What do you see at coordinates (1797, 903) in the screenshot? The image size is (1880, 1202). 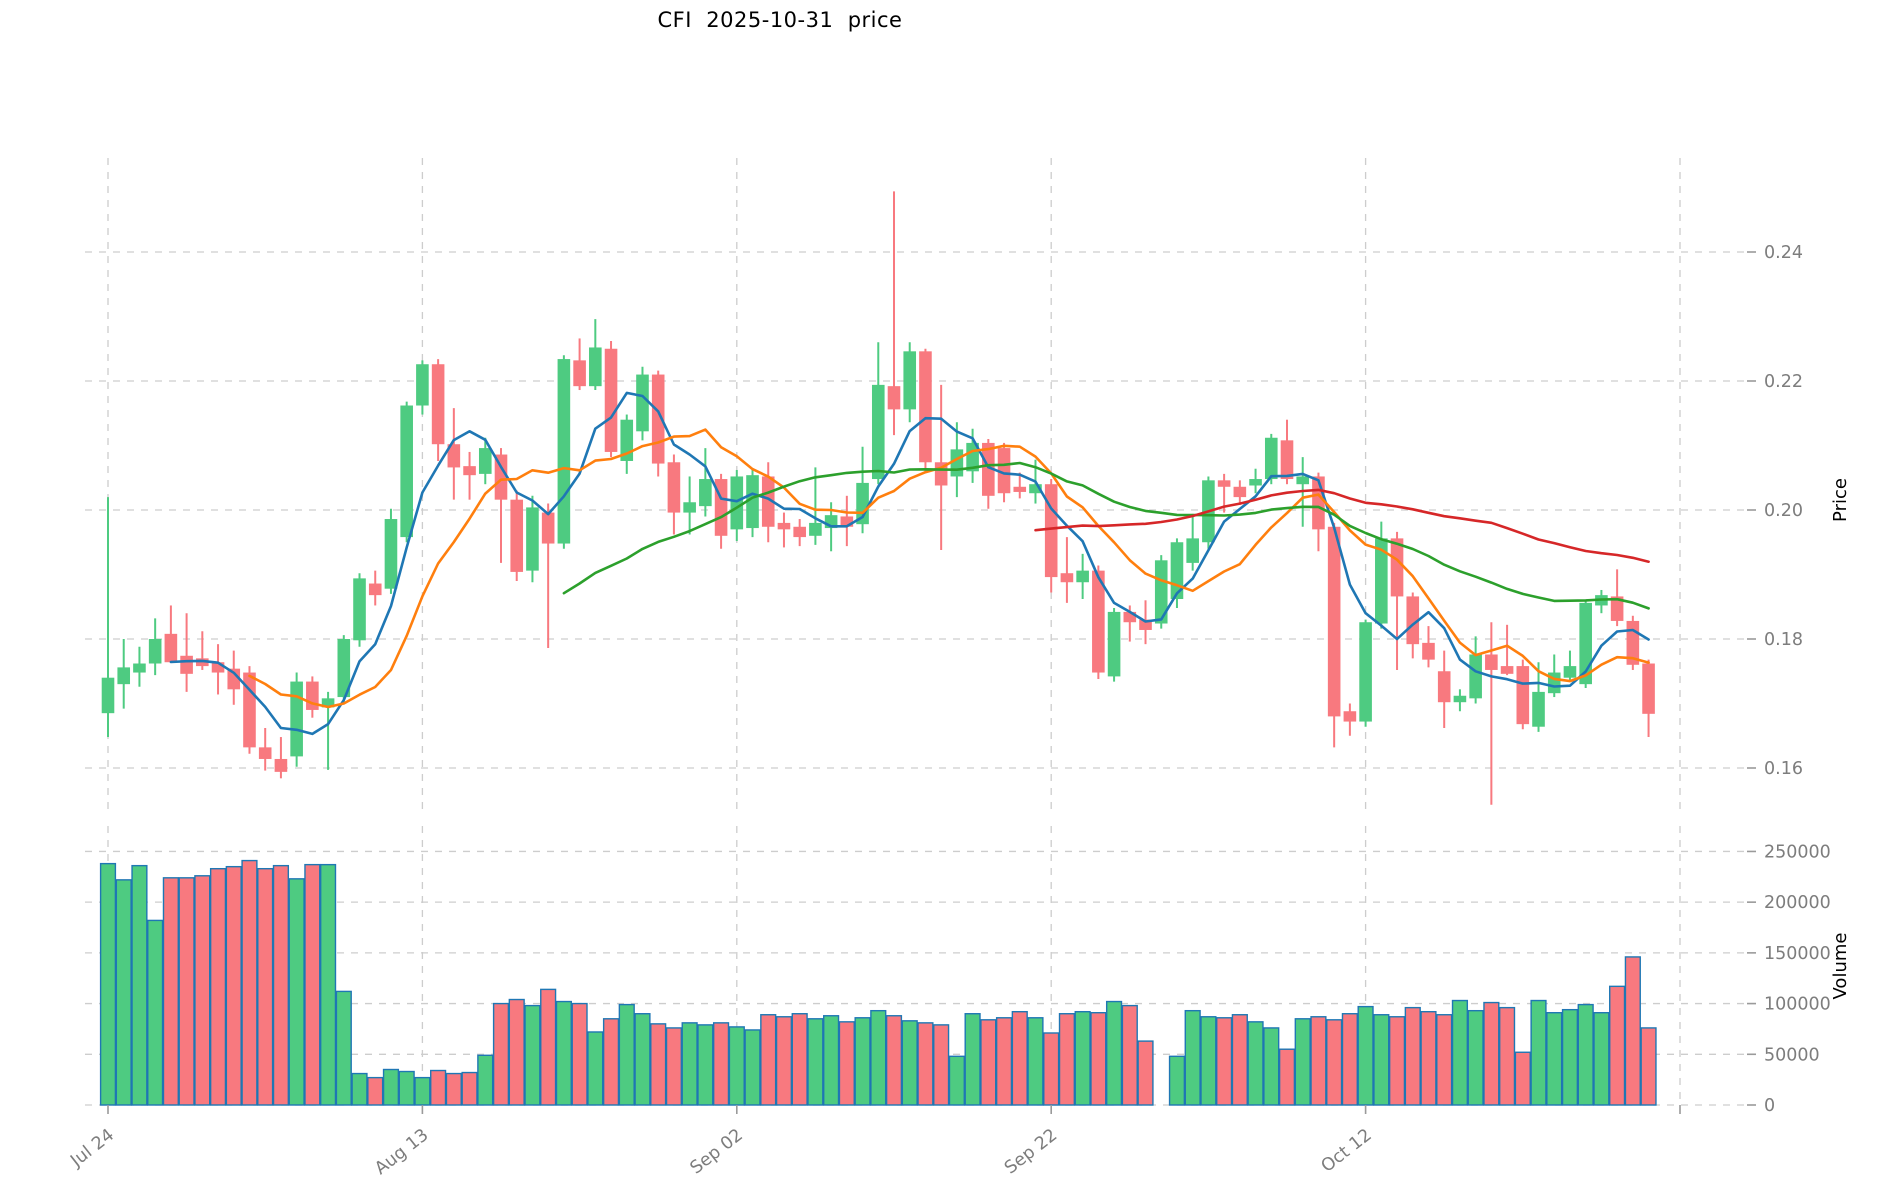 I see `volume-tick-label: 200000` at bounding box center [1797, 903].